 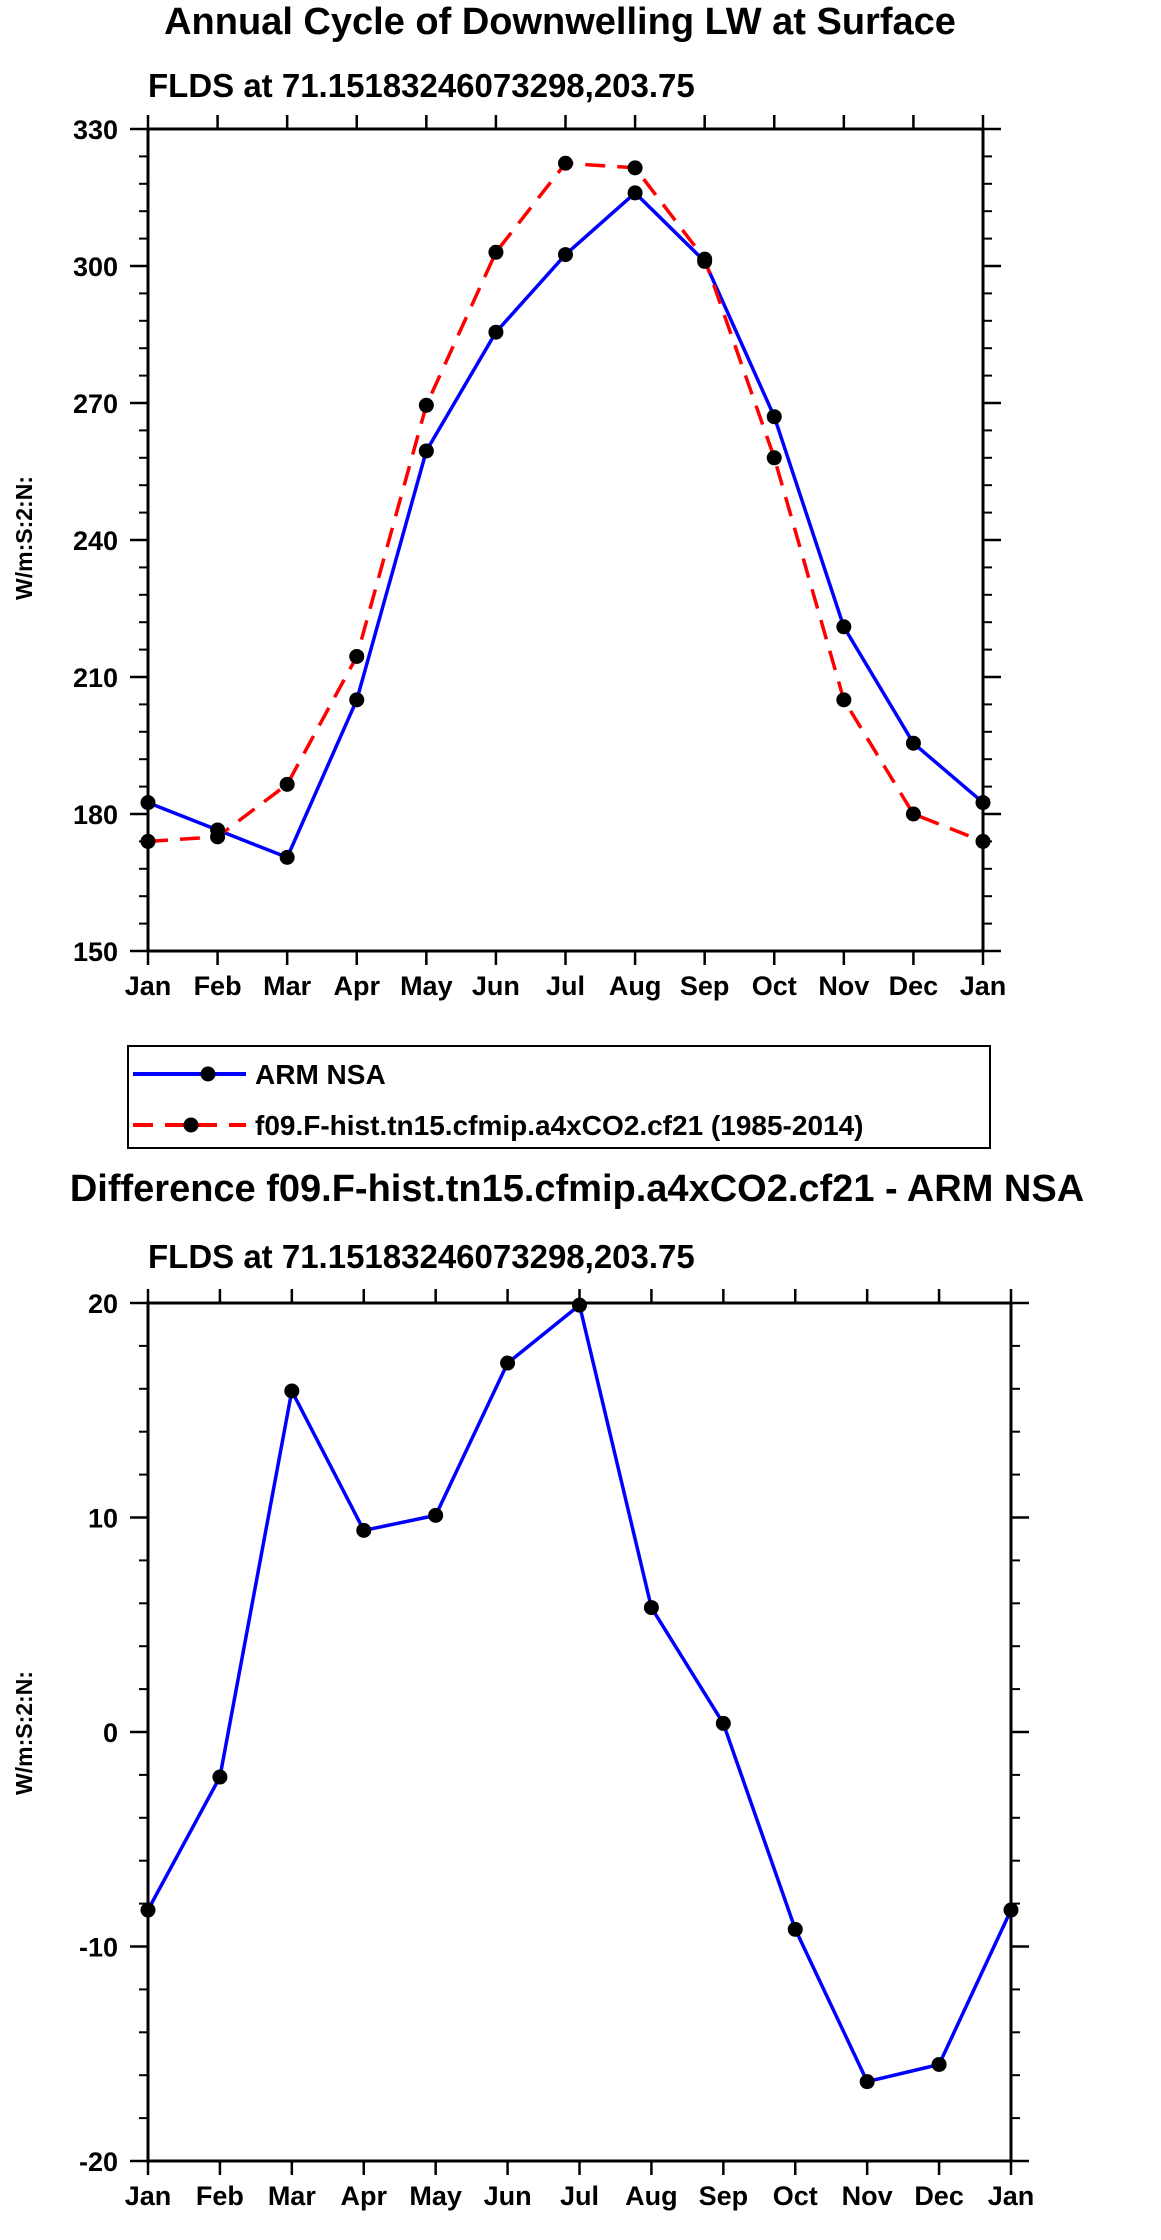 I want to click on y-tick-label: 270, so click(x=95, y=404).